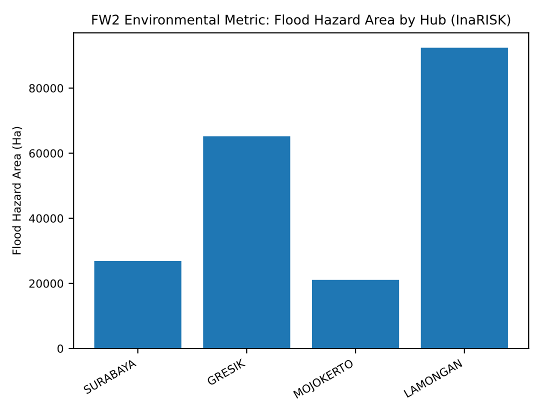 This screenshot has height=410, width=545. I want to click on chart-title: FW2 Environmental Metric: Flood Hazard Area by Hub (InaRISK), so click(301, 21).